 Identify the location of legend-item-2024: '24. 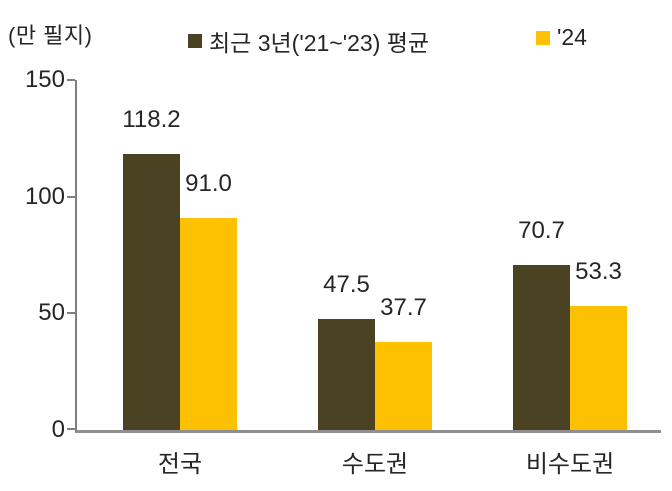
(561, 37).